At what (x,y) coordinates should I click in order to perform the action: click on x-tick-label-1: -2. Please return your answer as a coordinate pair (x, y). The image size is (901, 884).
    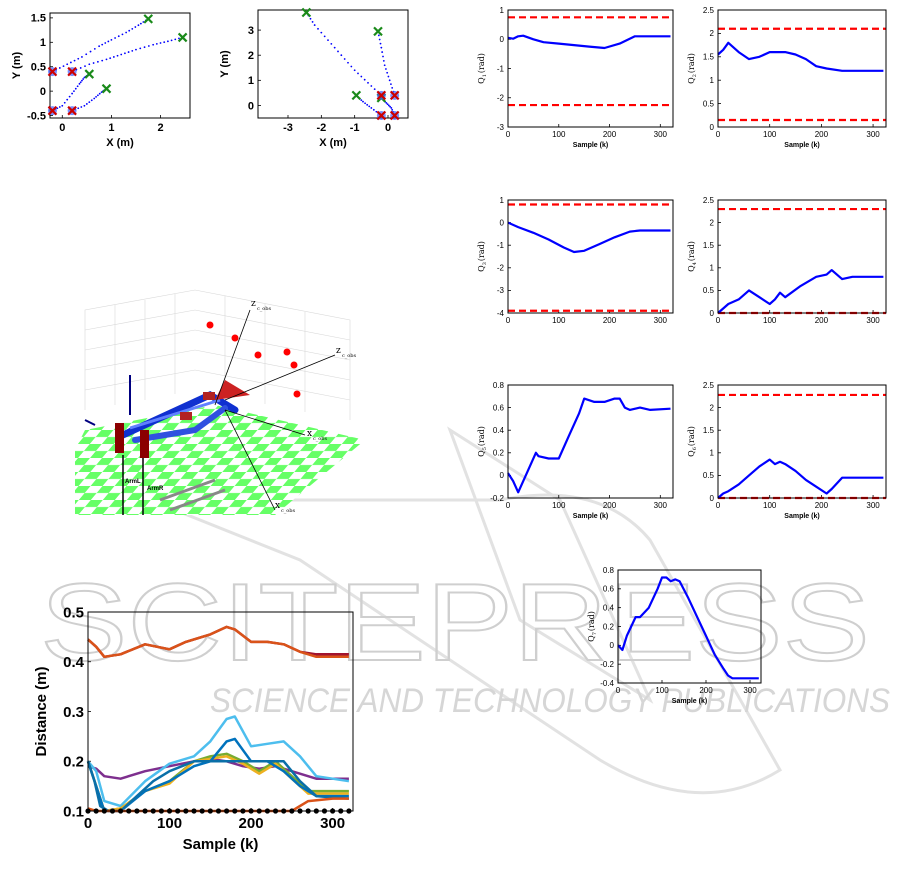
    Looking at the image, I should click on (321, 128).